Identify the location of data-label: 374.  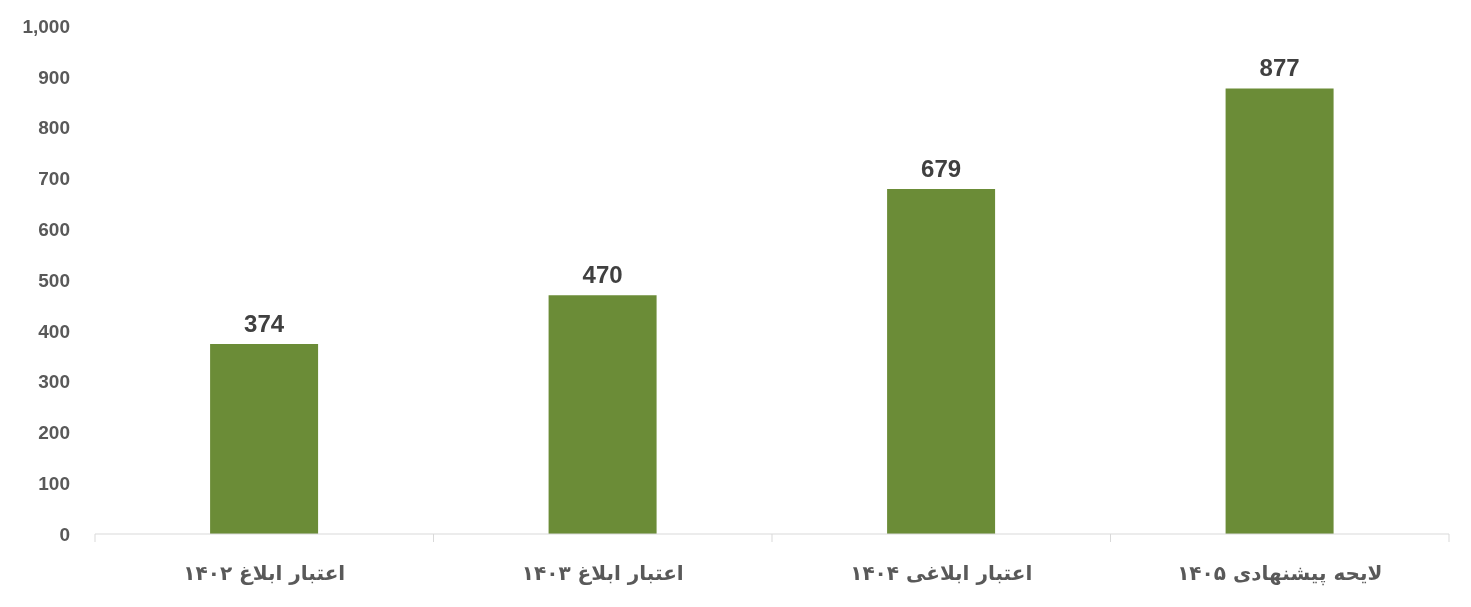
(264, 324).